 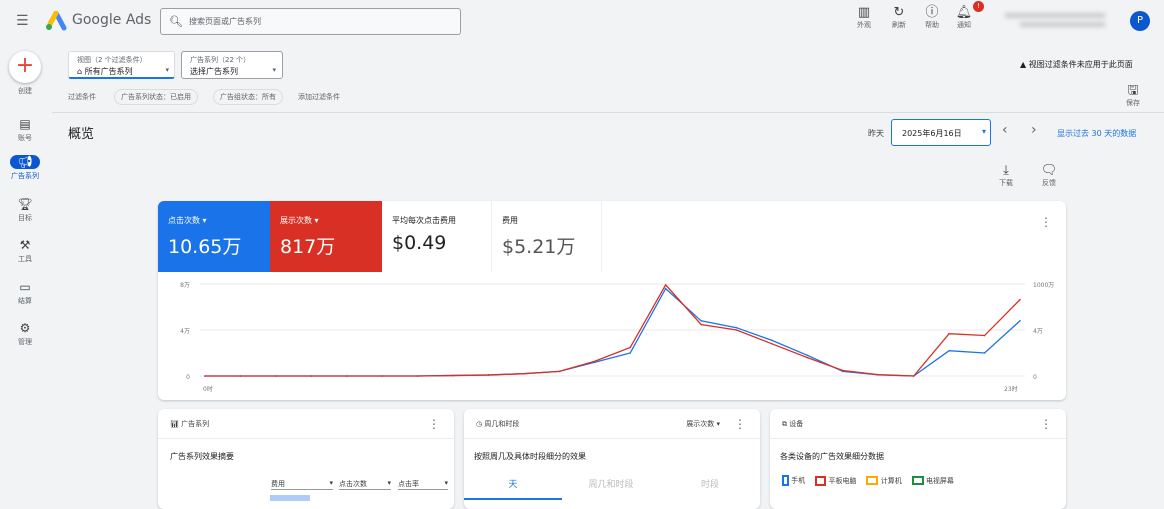 What do you see at coordinates (932, 12) in the screenshot?
I see `help-icon: ⓘ` at bounding box center [932, 12].